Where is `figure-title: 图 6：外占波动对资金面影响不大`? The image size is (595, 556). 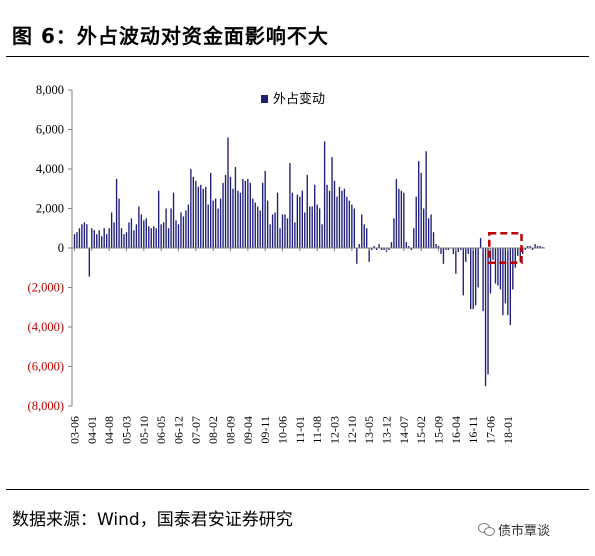 figure-title: 图 6：外占波动对资金面影响不大 is located at coordinates (170, 36).